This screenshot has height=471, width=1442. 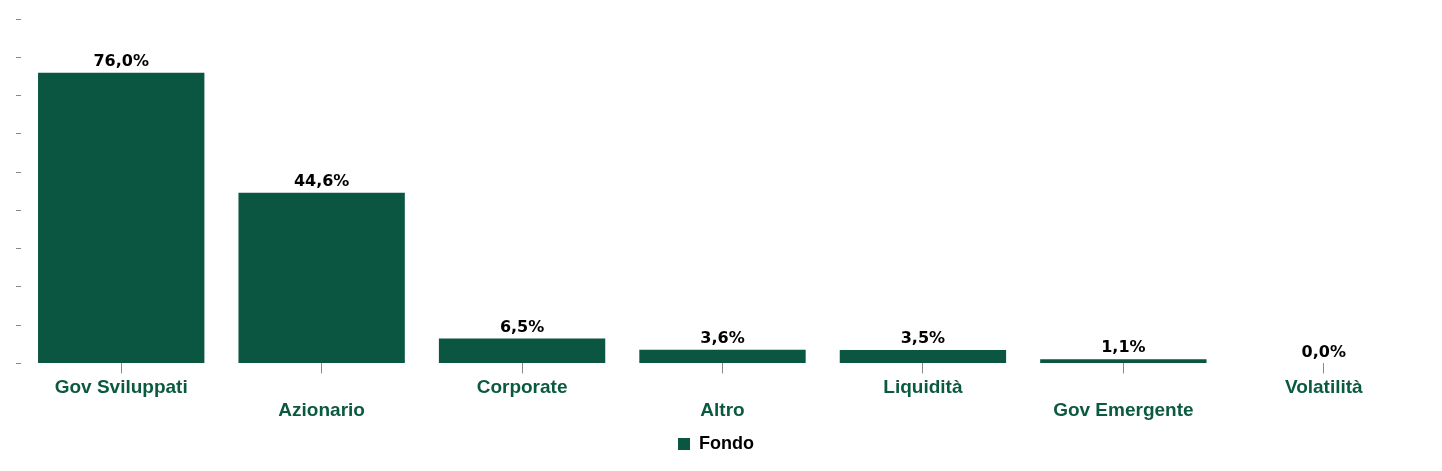 What do you see at coordinates (1324, 387) in the screenshot?
I see `x-tick-label: Volatilità` at bounding box center [1324, 387].